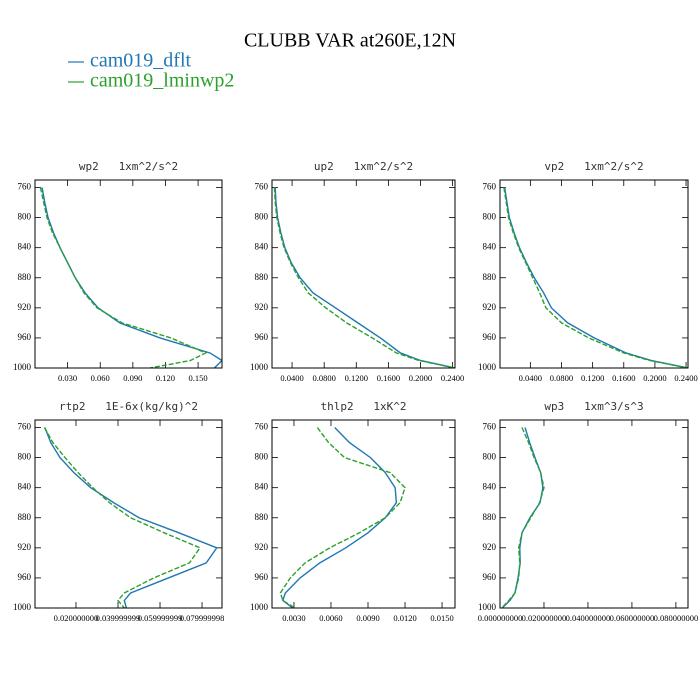 Image resolution: width=700 pixels, height=700 pixels. I want to click on panel-title: thlp2 1xK^2, so click(363, 406).